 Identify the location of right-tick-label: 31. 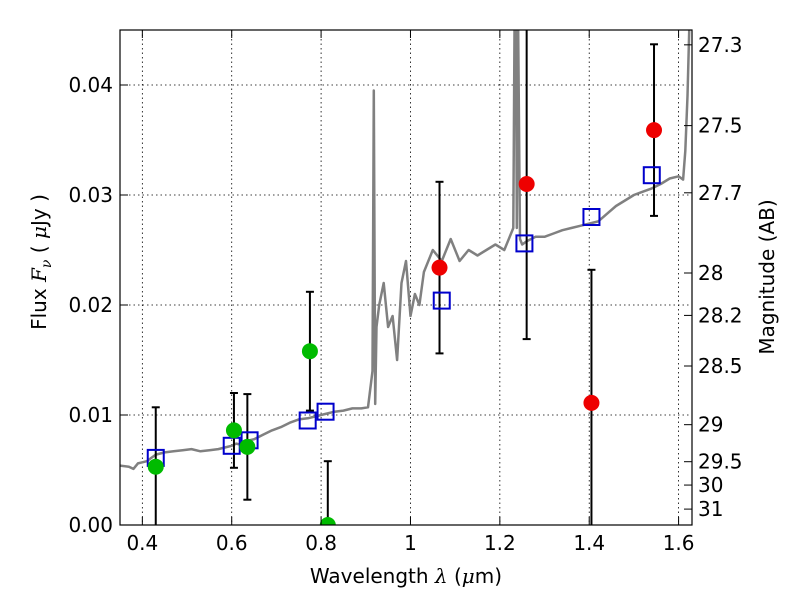
(710, 509).